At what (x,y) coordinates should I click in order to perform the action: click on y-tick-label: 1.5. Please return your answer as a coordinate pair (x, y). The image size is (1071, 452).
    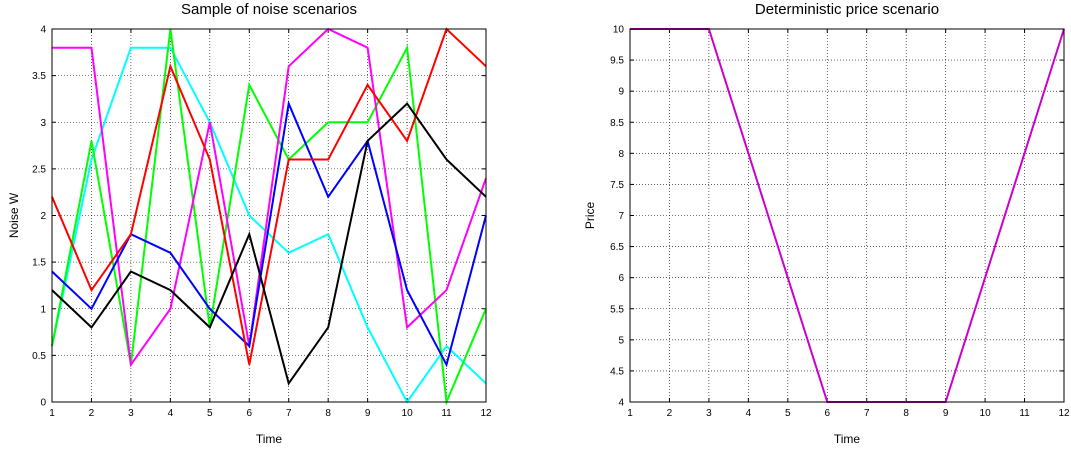
    Looking at the image, I should click on (39, 263).